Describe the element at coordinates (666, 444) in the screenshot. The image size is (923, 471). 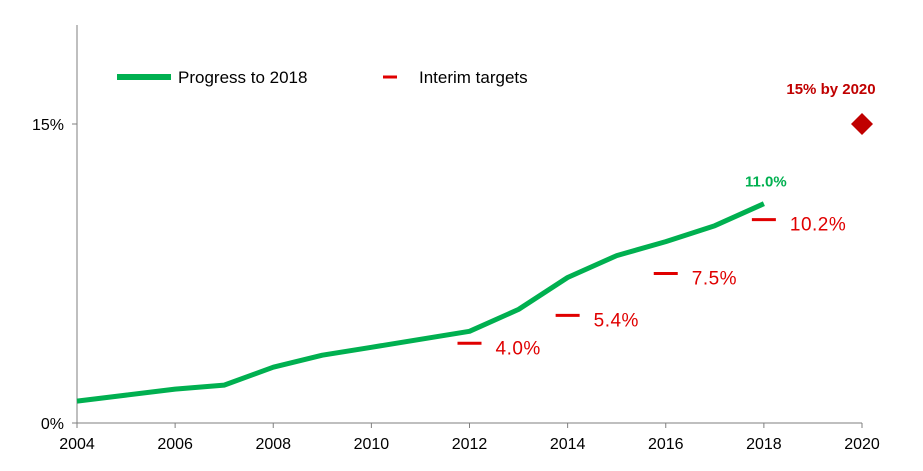
I see `x-tick-label: 2016` at that location.